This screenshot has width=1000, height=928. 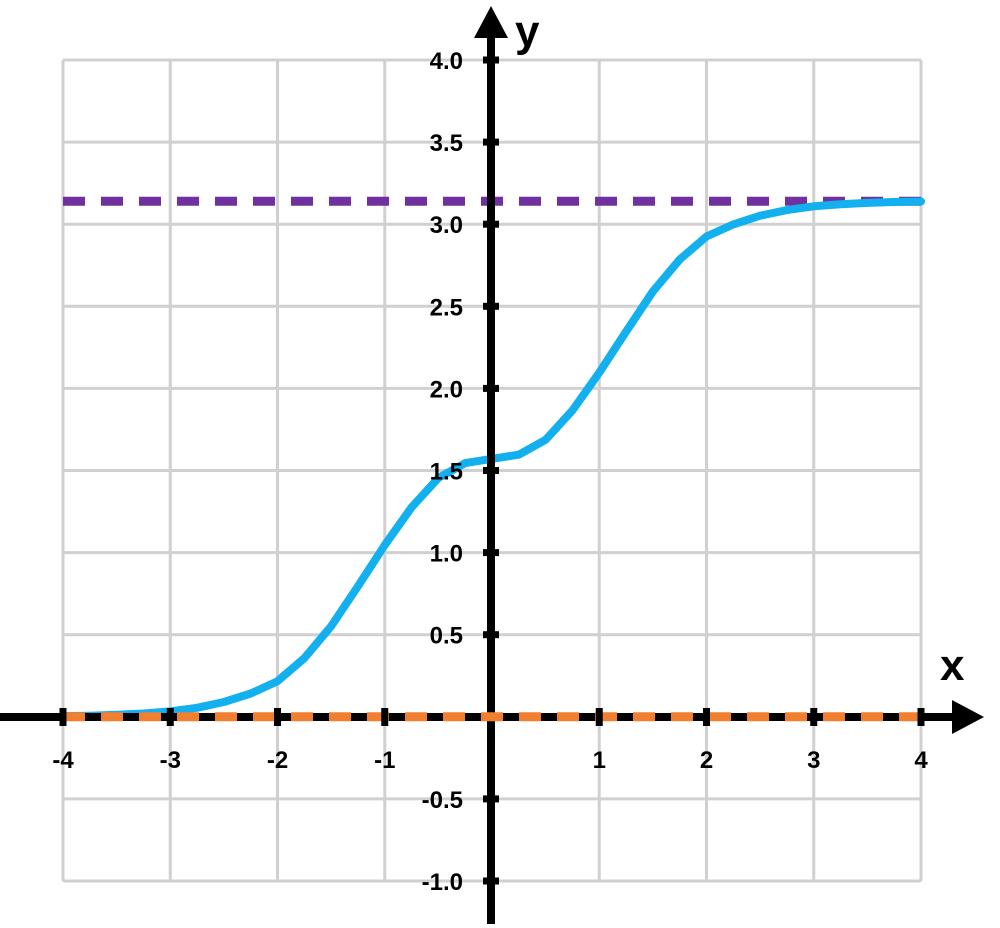 I want to click on y-tick-label: 2.5, so click(x=446, y=307).